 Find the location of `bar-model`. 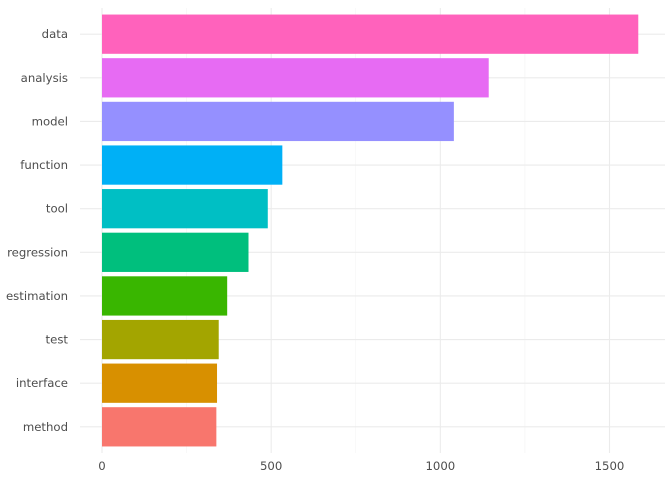

bar-model is located at coordinates (277, 121).